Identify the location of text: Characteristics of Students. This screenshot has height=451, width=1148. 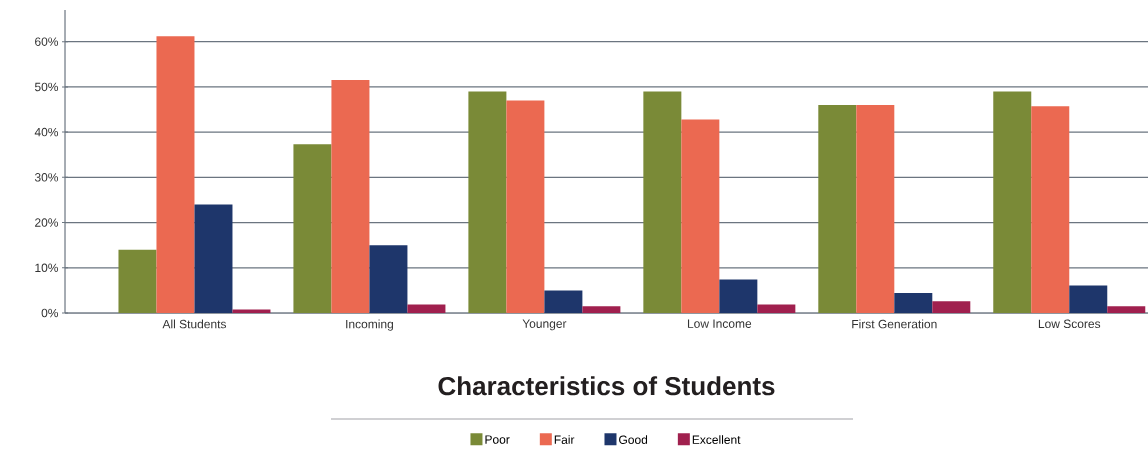
(606, 386).